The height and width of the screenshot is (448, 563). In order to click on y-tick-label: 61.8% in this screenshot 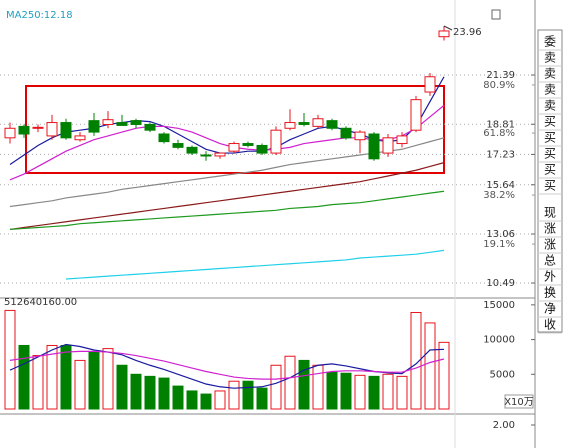, I will do `click(499, 133)`.